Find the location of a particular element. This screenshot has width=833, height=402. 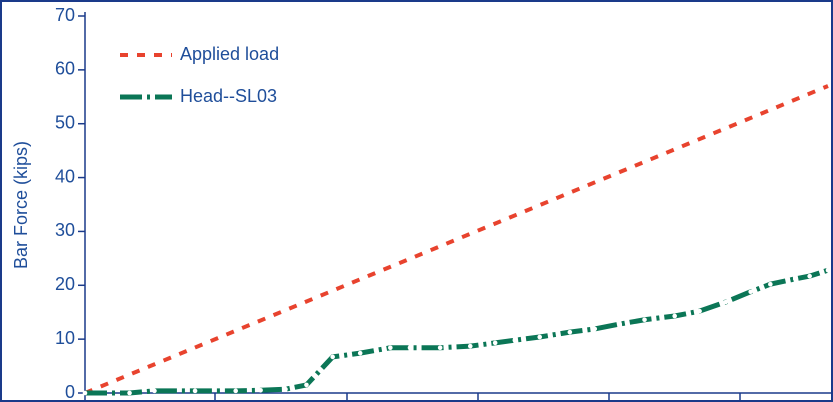

legend-label: Head--SL03 is located at coordinates (228, 96).